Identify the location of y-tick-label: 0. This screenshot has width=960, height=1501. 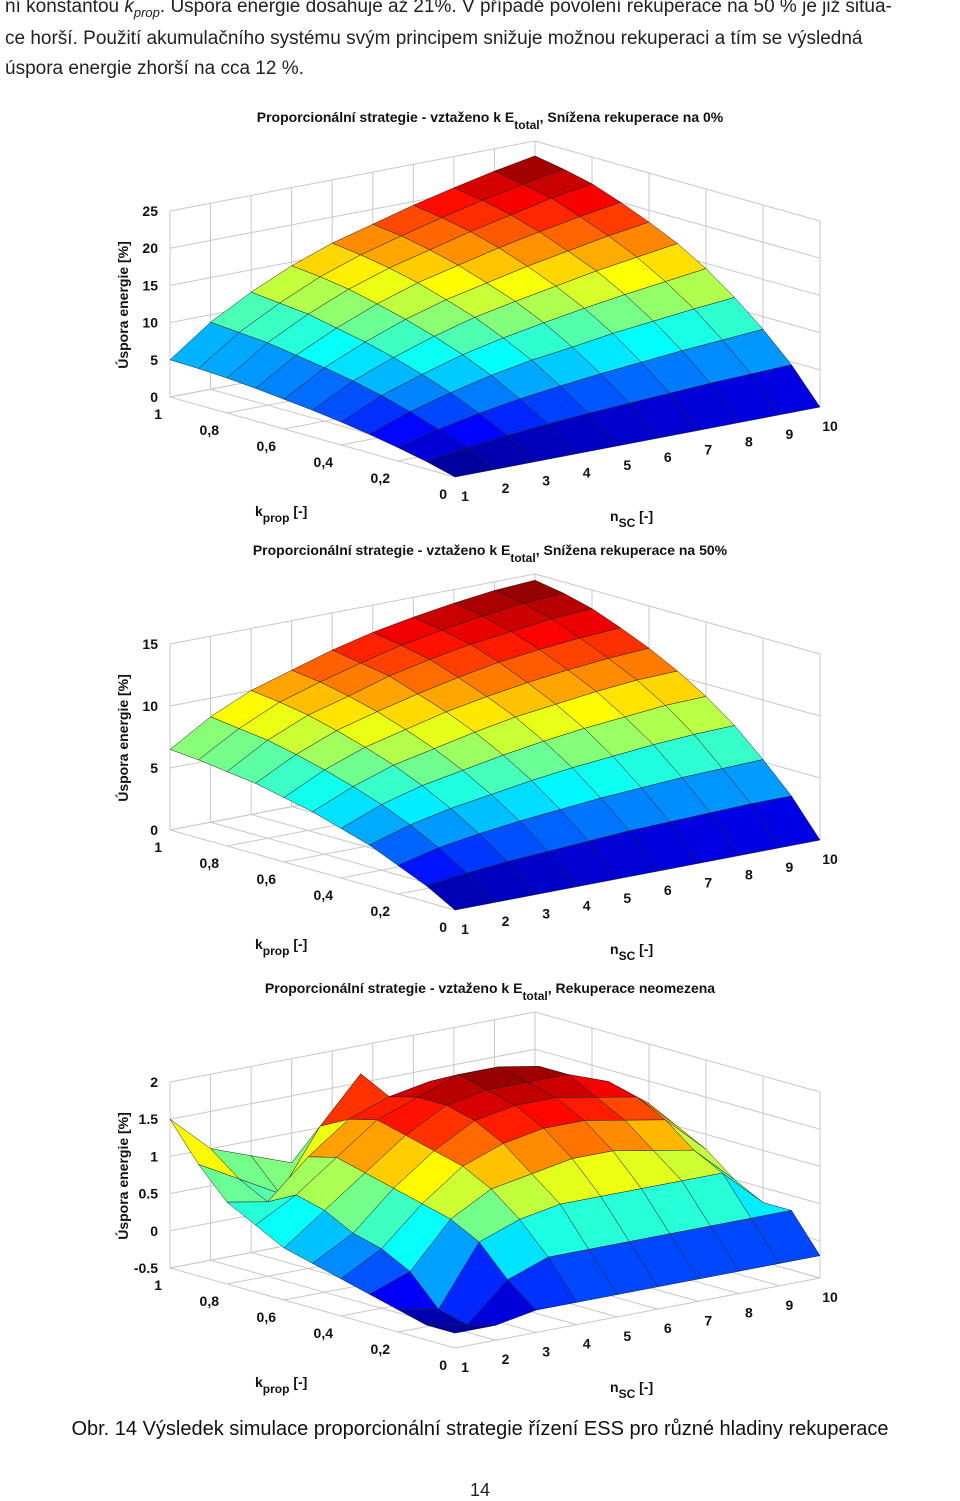
(443, 1365).